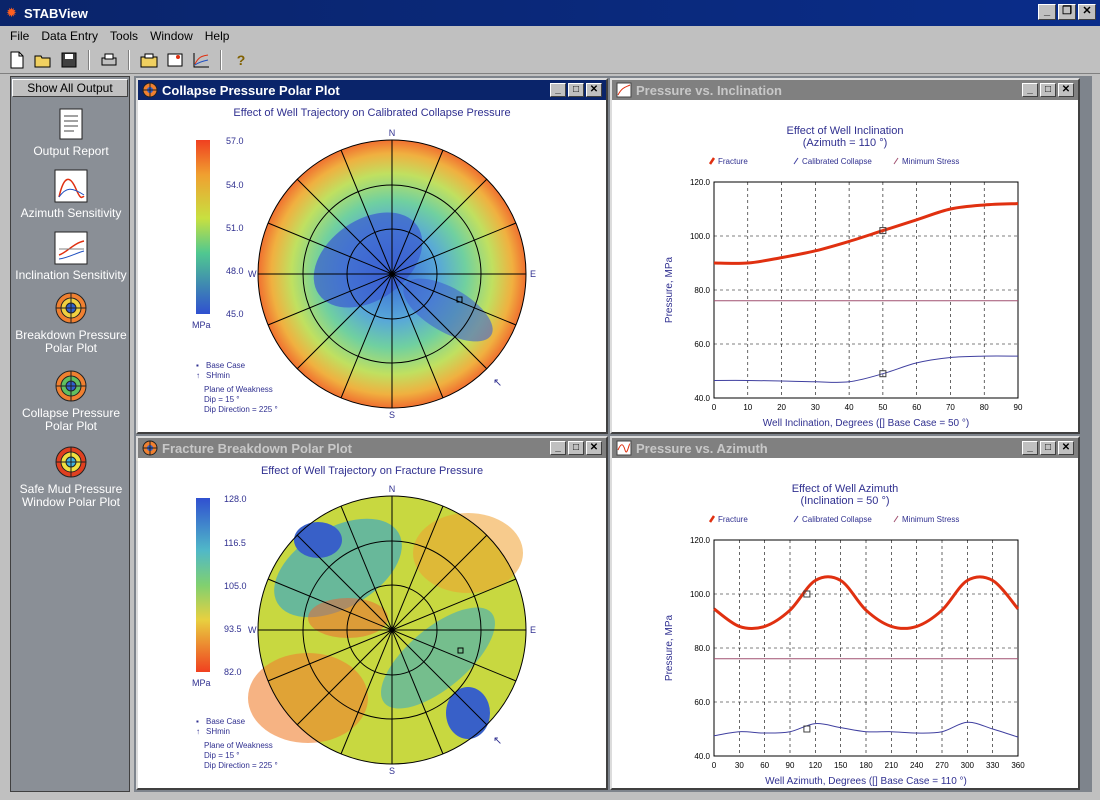  Describe the element at coordinates (841, 765) in the screenshot. I see `x-tick-label: 150` at that location.